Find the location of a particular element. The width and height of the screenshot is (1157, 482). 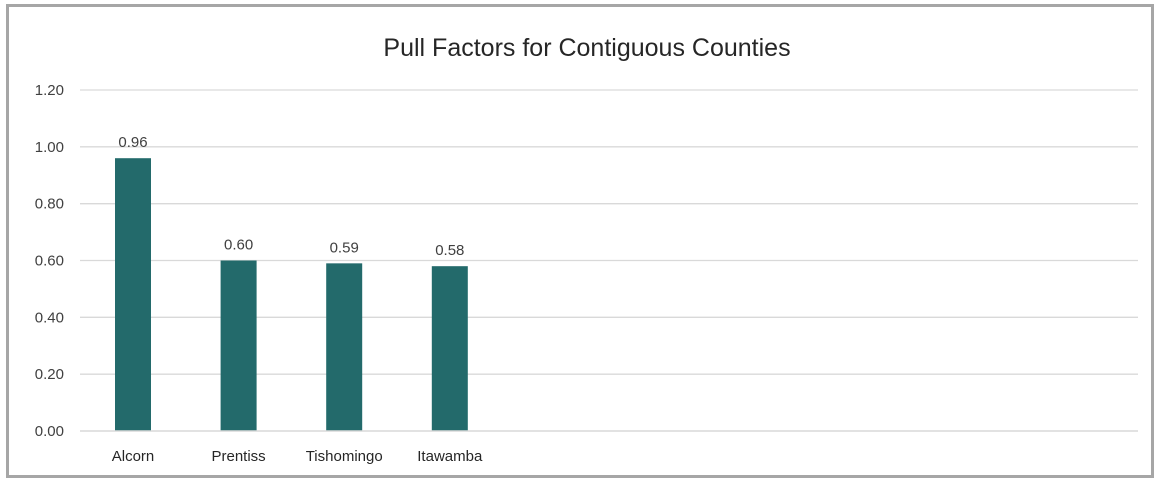

data-label: 0.60 is located at coordinates (238, 245).